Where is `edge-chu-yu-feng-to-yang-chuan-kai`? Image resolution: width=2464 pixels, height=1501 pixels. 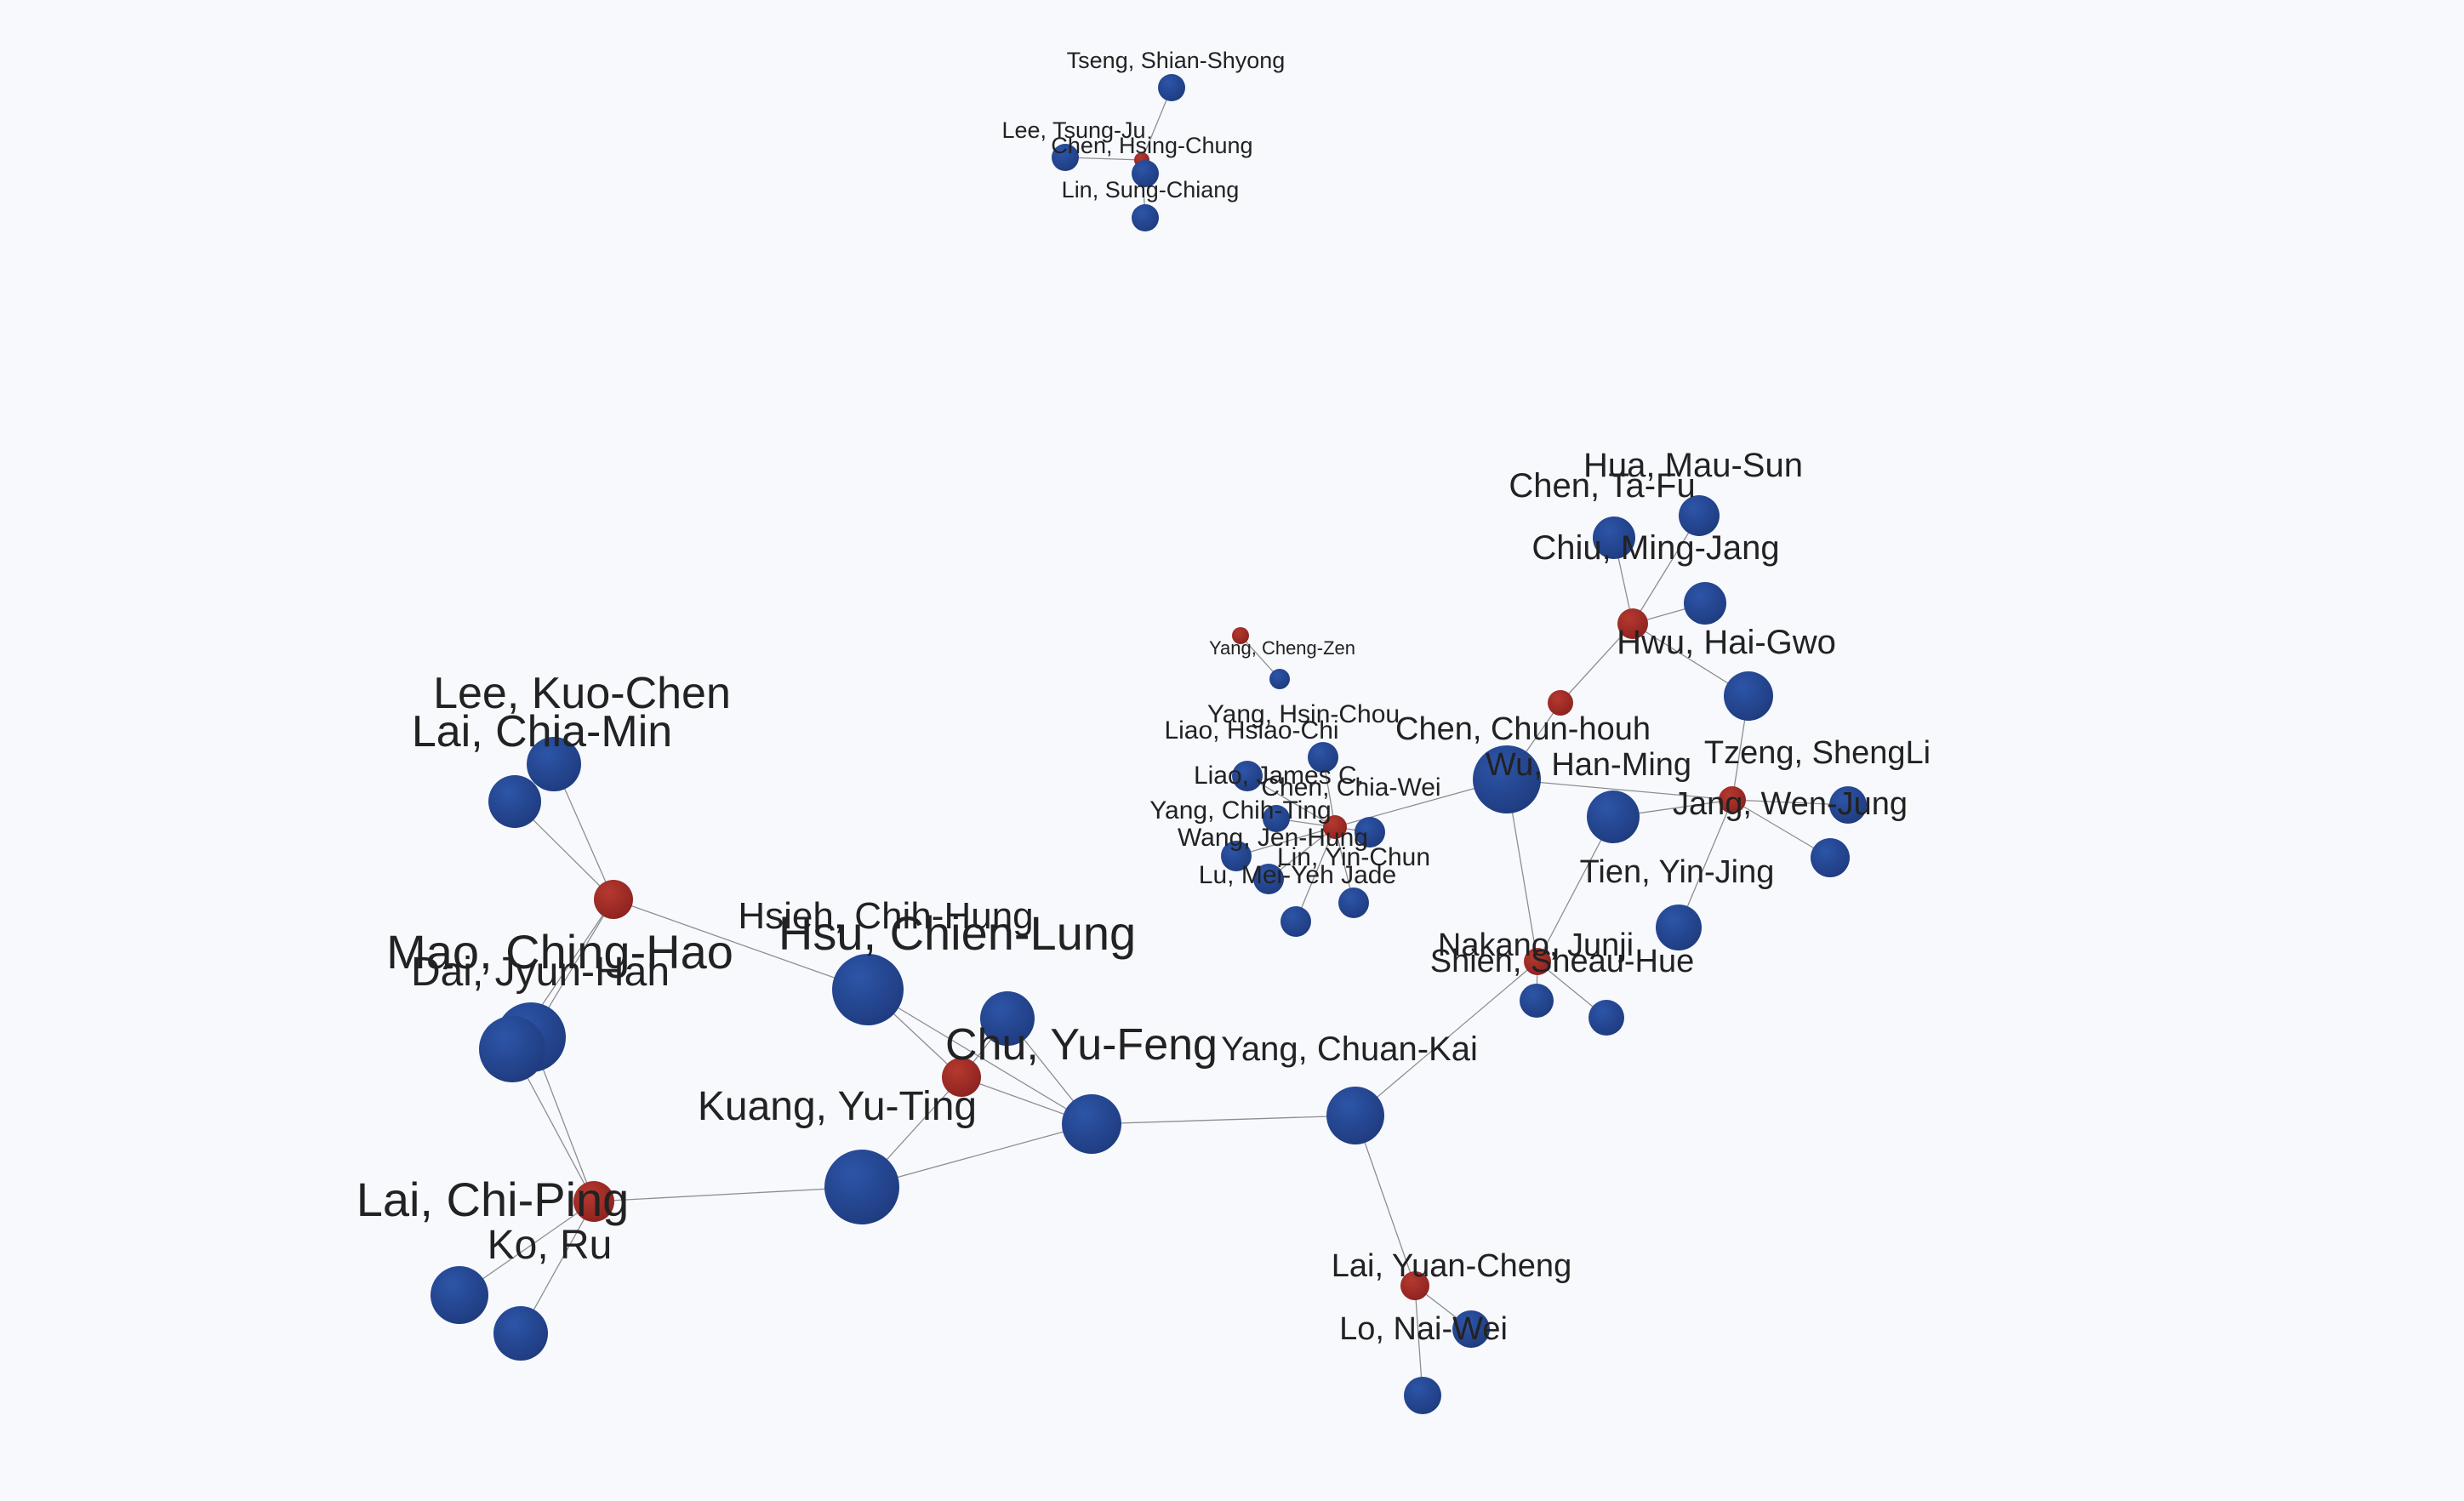 edge-chu-yu-feng-to-yang-chuan-kai is located at coordinates (1223, 1120).